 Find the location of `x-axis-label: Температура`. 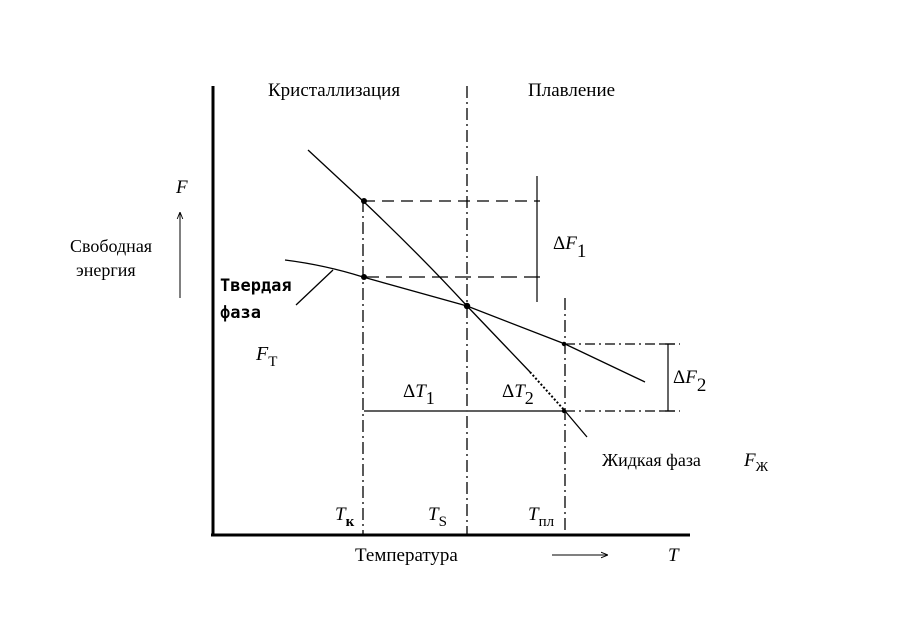

x-axis-label: Температура is located at coordinates (406, 555).